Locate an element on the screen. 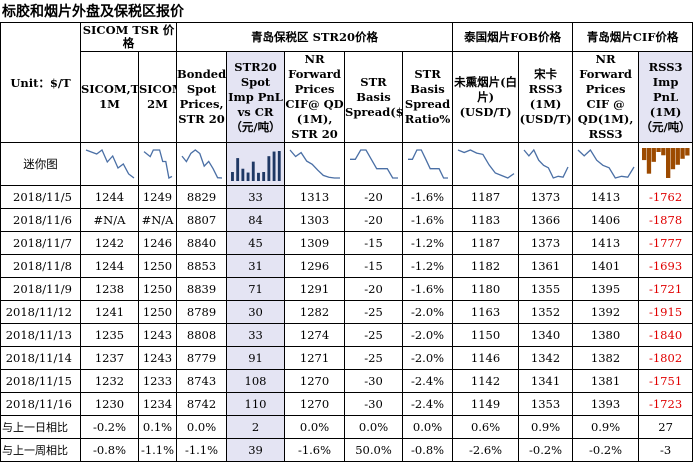 Image resolution: width=694 pixels, height=476 pixels. table-cell: 1235 is located at coordinates (109, 335).